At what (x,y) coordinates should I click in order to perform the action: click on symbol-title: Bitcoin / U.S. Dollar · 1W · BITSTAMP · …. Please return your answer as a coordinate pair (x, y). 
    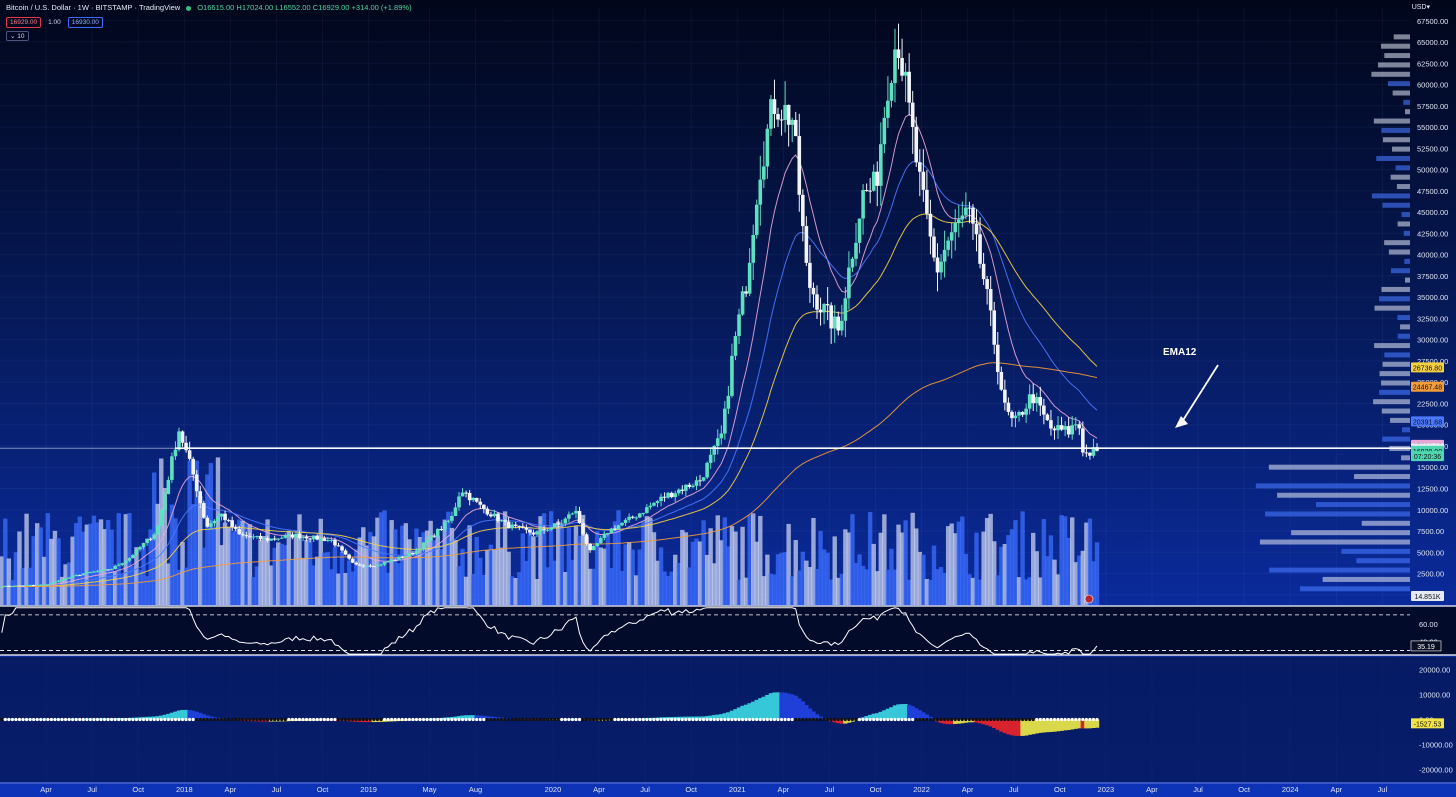
    Looking at the image, I should click on (93, 7).